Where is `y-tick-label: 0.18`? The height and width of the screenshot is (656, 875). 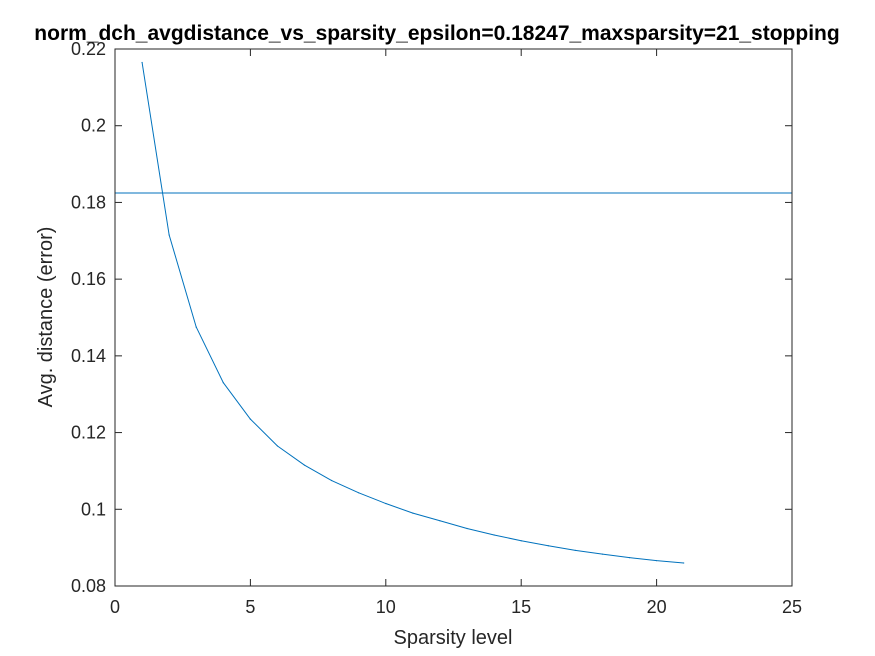
y-tick-label: 0.18 is located at coordinates (88, 202).